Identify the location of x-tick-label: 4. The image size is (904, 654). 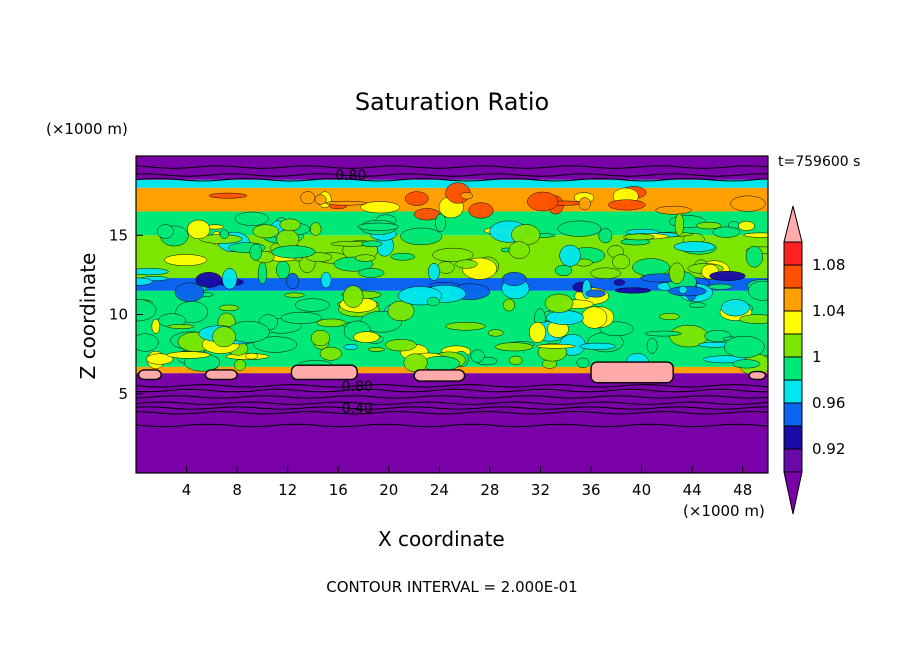
(187, 490).